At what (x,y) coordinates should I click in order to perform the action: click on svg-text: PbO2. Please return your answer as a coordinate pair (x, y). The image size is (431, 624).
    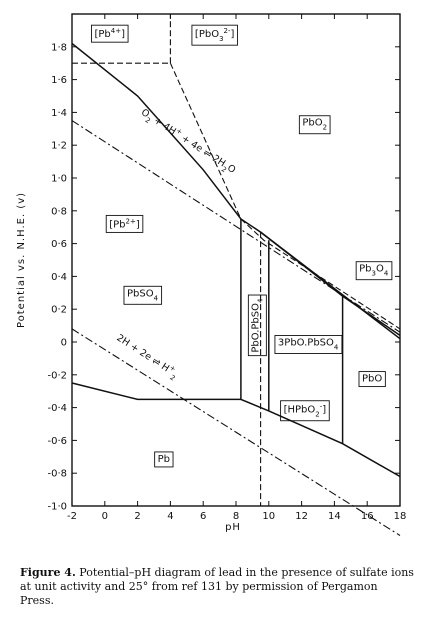
    Looking at the image, I should click on (314, 125).